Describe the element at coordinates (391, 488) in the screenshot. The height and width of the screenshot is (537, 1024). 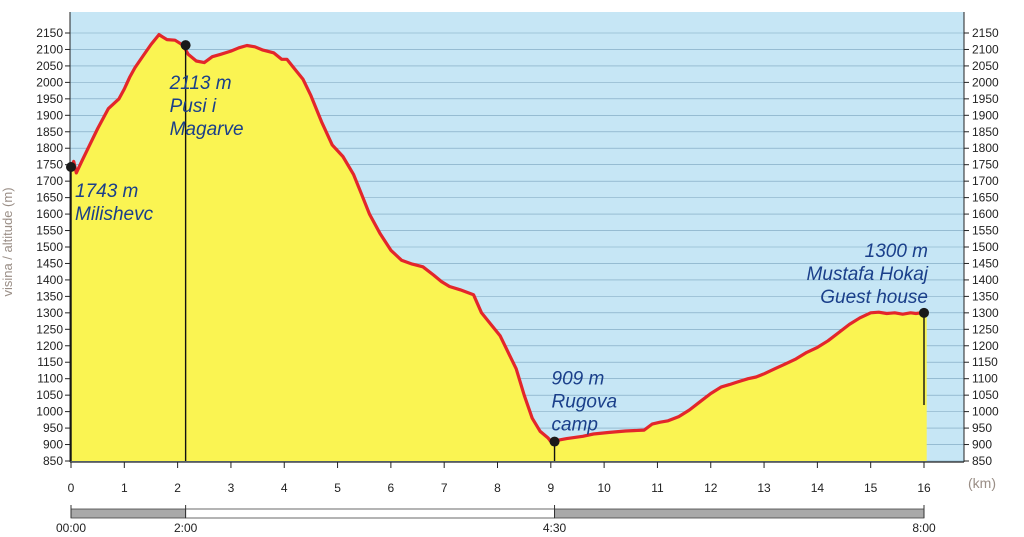
I see `x-tick-label: 6` at that location.